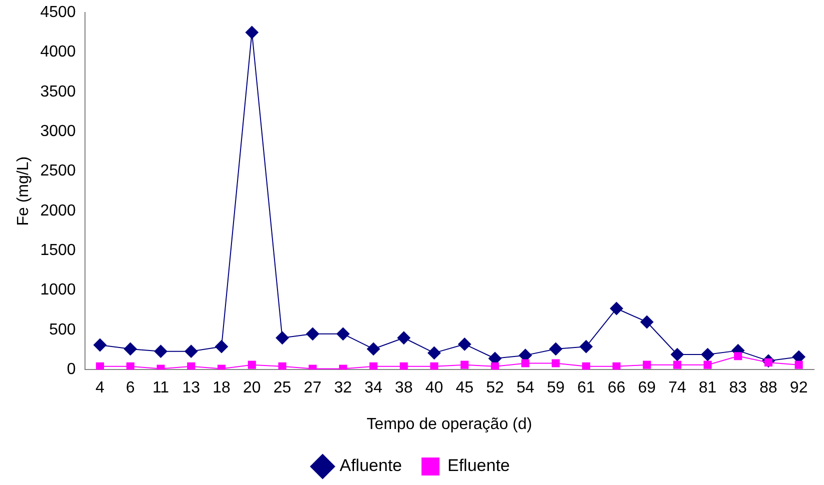  Describe the element at coordinates (221, 388) in the screenshot. I see `x-tick-label: 18` at that location.